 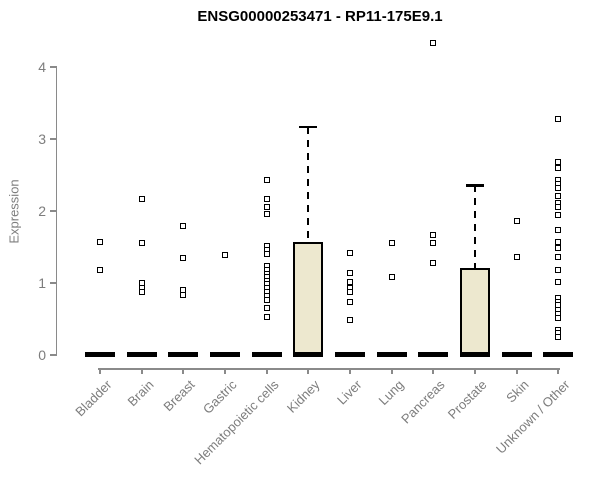 What do you see at coordinates (42, 211) in the screenshot?
I see `y-tick-label: 2` at bounding box center [42, 211].